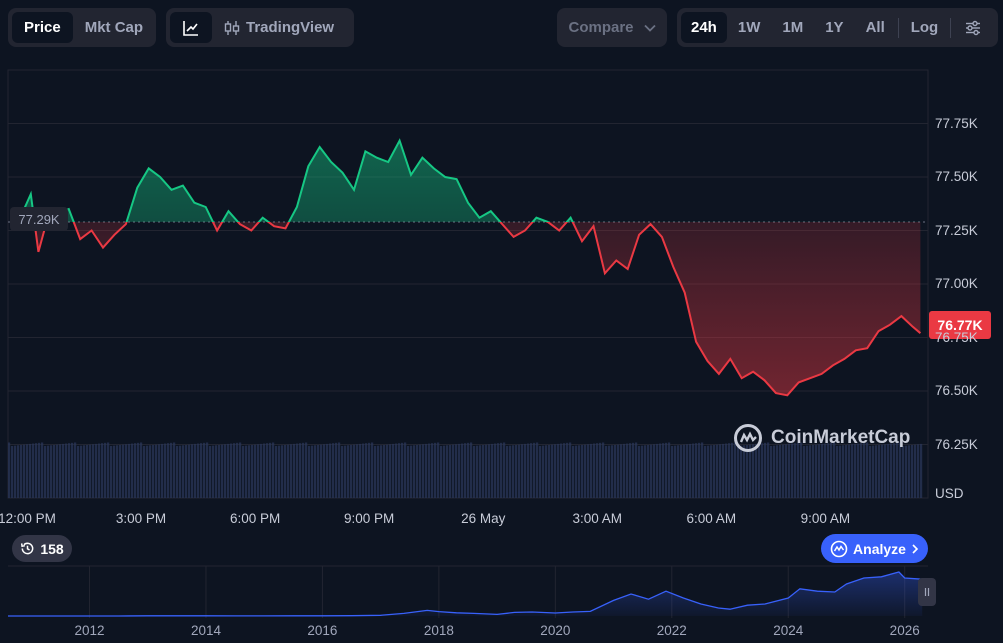 This screenshot has width=1003, height=643. What do you see at coordinates (834, 27) in the screenshot?
I see `range-1y: 1Y` at bounding box center [834, 27].